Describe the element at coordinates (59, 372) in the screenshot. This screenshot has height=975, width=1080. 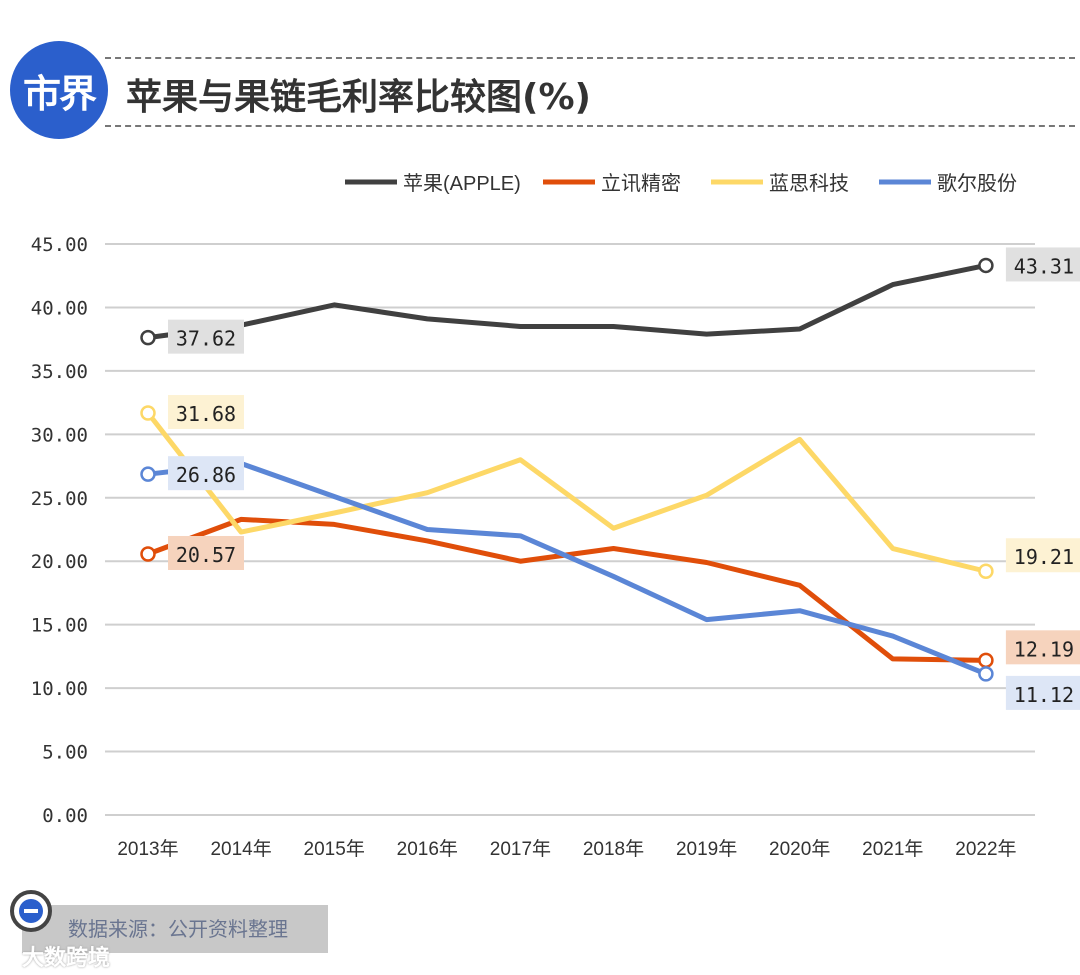
I see `y-tick-label: 35.00` at that location.